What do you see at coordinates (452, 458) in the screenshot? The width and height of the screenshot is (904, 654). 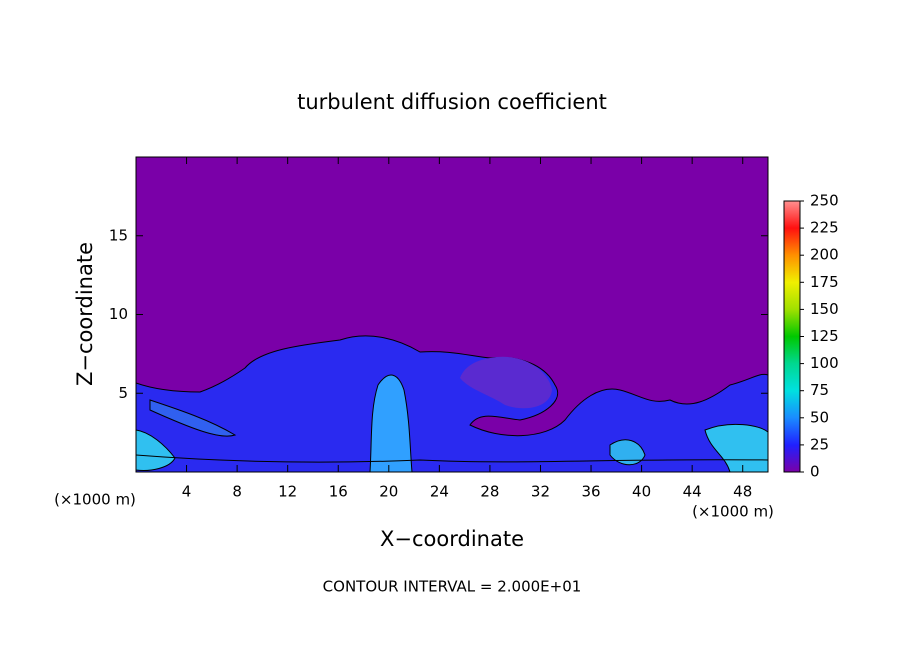 I see `field-contour` at bounding box center [452, 458].